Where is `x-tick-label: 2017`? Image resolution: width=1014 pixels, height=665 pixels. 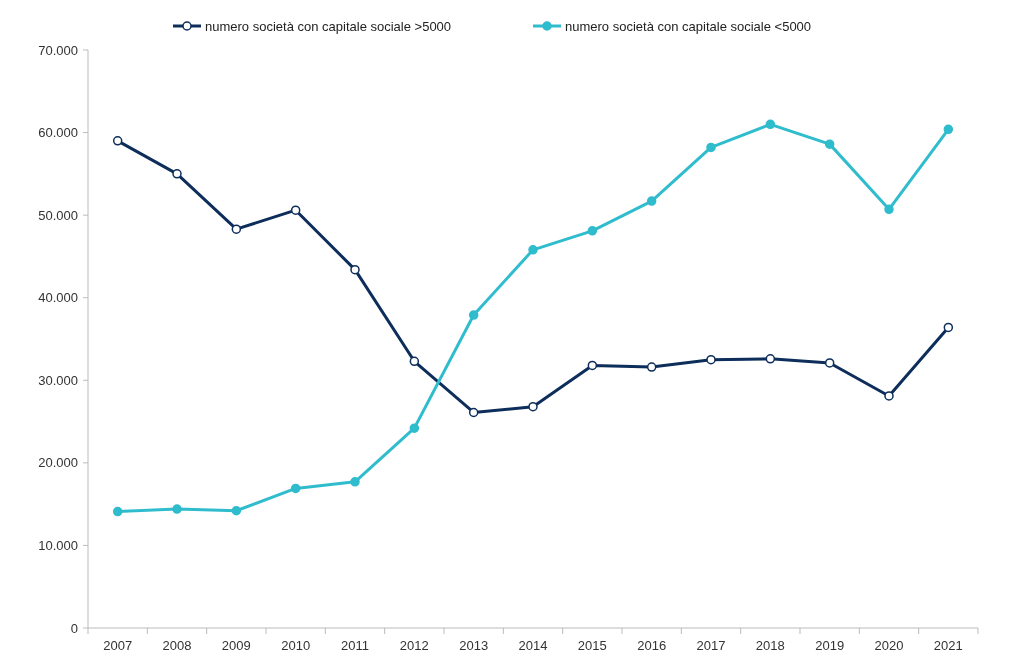 x-tick-label: 2017 is located at coordinates (711, 645).